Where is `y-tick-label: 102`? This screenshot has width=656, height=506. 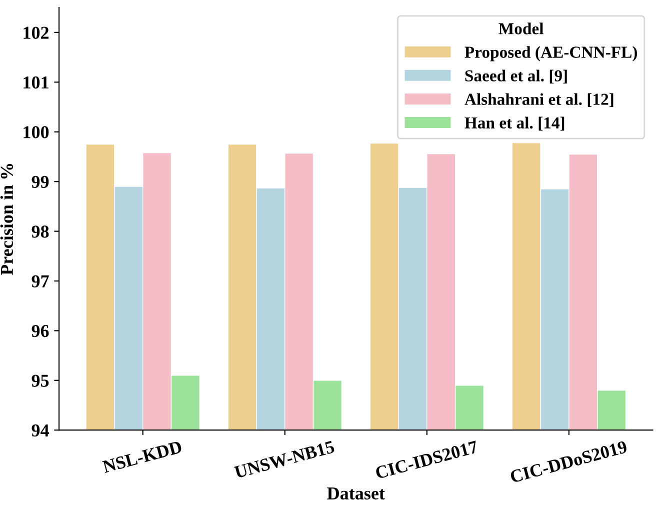 y-tick-label: 102 is located at coordinates (36, 32).